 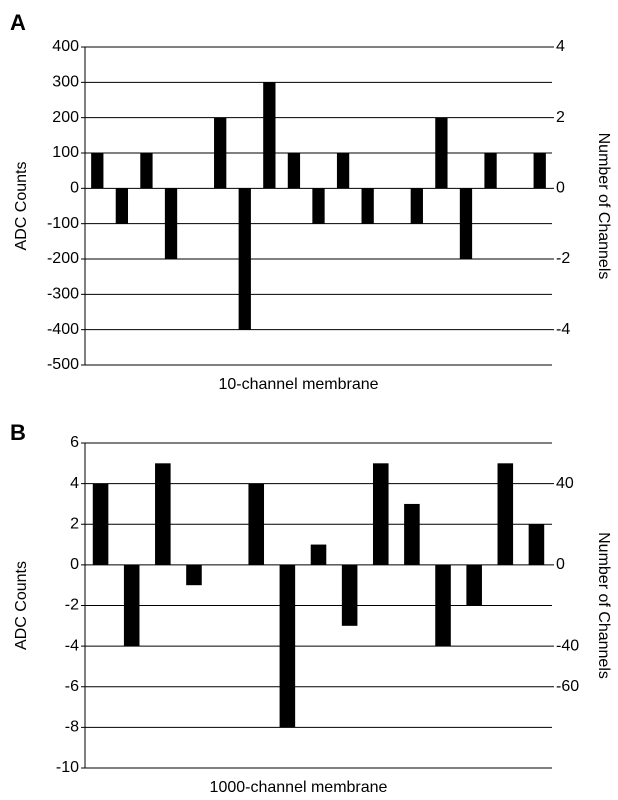 I want to click on y-tick-label: -400, so click(x=63, y=329).